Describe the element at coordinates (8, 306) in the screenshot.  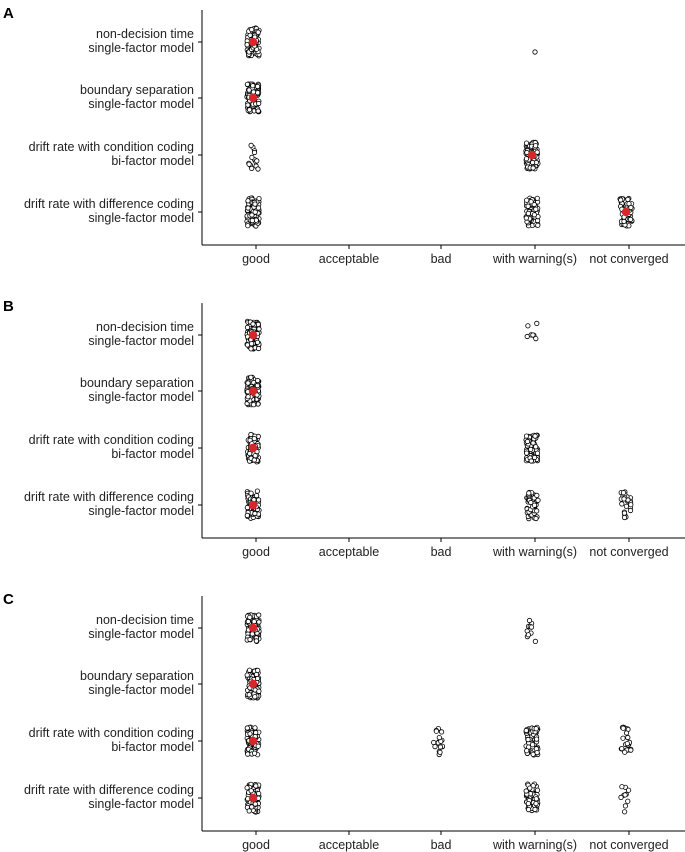
I see `panel-label: B` at that location.